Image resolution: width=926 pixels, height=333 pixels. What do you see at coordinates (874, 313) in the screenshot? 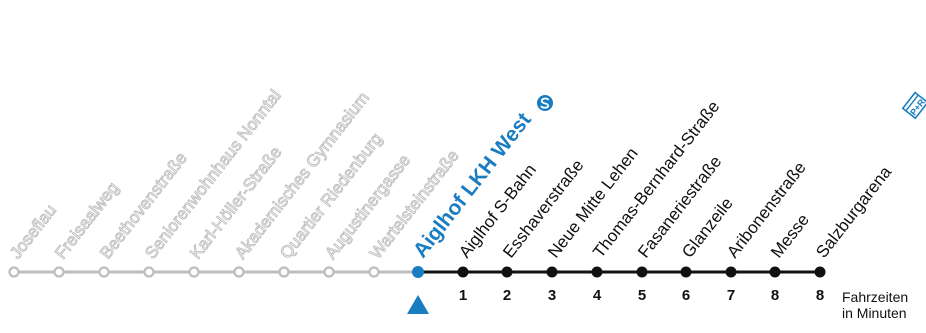
I see `legend-line-2: in Minuten` at bounding box center [874, 313].